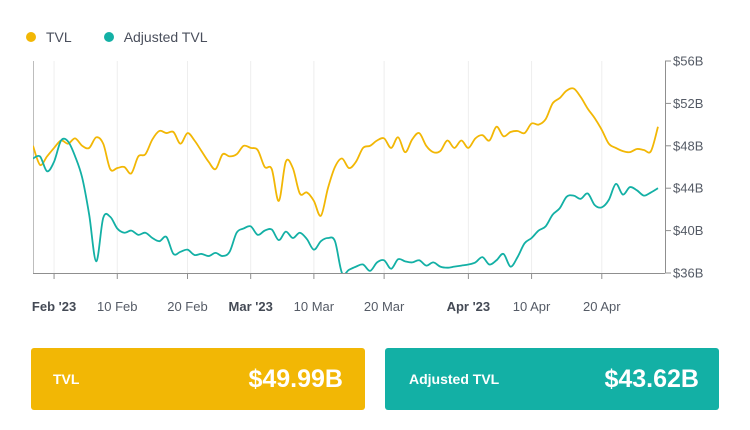 This screenshot has height=430, width=750. I want to click on x-tick-label-6: Apr '23, so click(469, 306).